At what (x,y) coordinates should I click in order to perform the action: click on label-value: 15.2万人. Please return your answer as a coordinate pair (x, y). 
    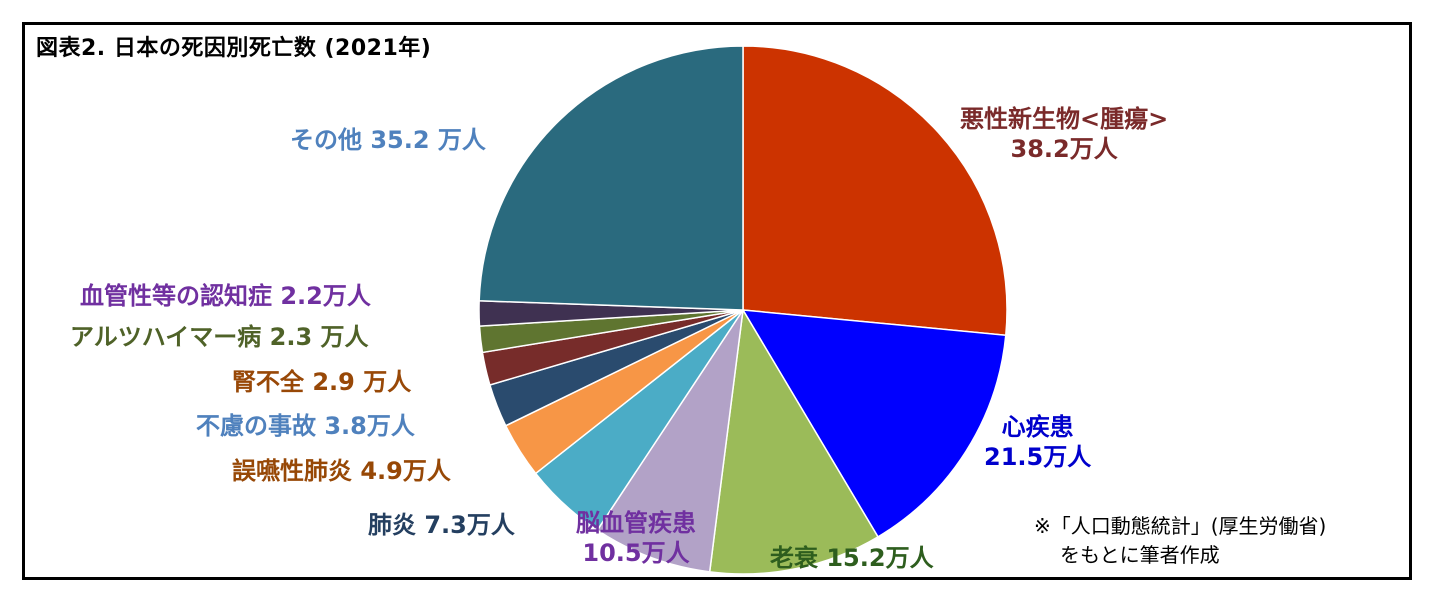
    Looking at the image, I should click on (880, 558).